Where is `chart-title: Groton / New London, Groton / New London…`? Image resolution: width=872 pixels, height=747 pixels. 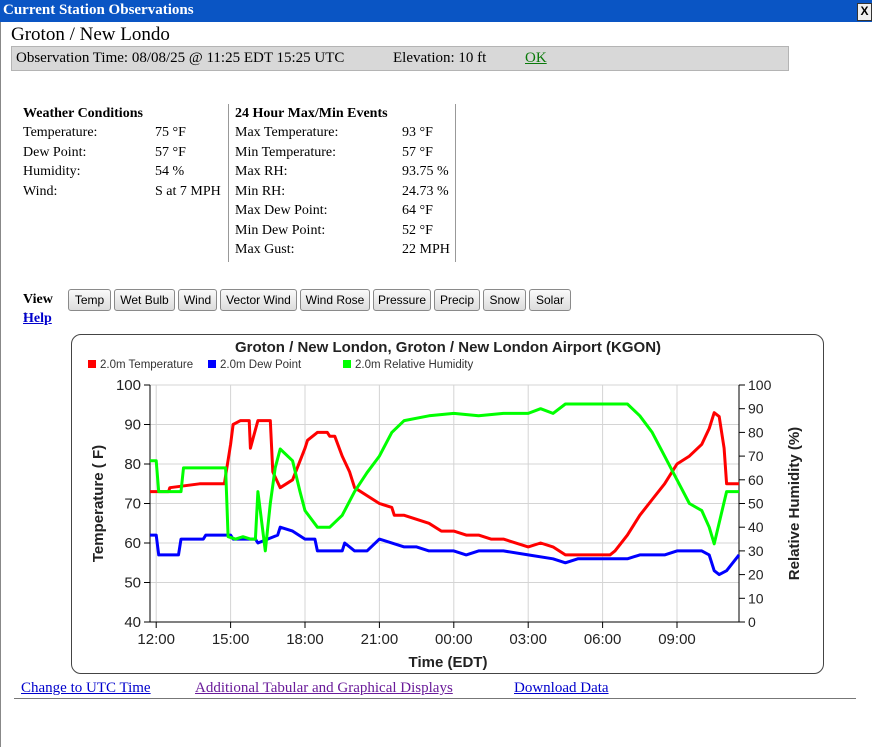 chart-title: Groton / New London, Groton / New London… is located at coordinates (448, 347).